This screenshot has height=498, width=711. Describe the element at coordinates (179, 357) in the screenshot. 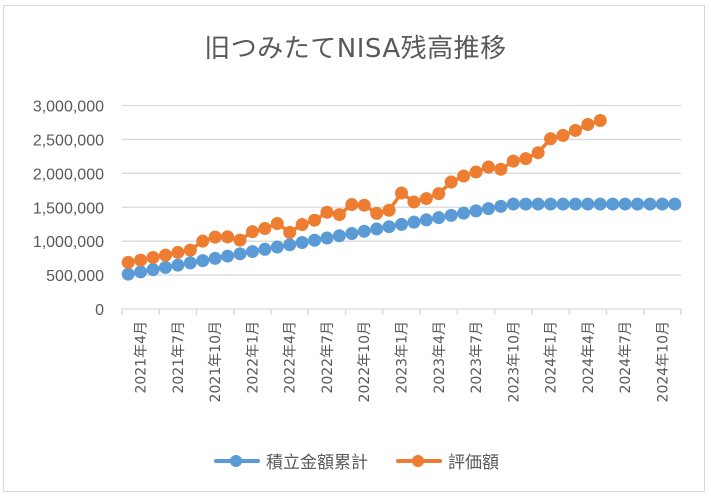

I see `x-tick-label: 2021年7月` at that location.